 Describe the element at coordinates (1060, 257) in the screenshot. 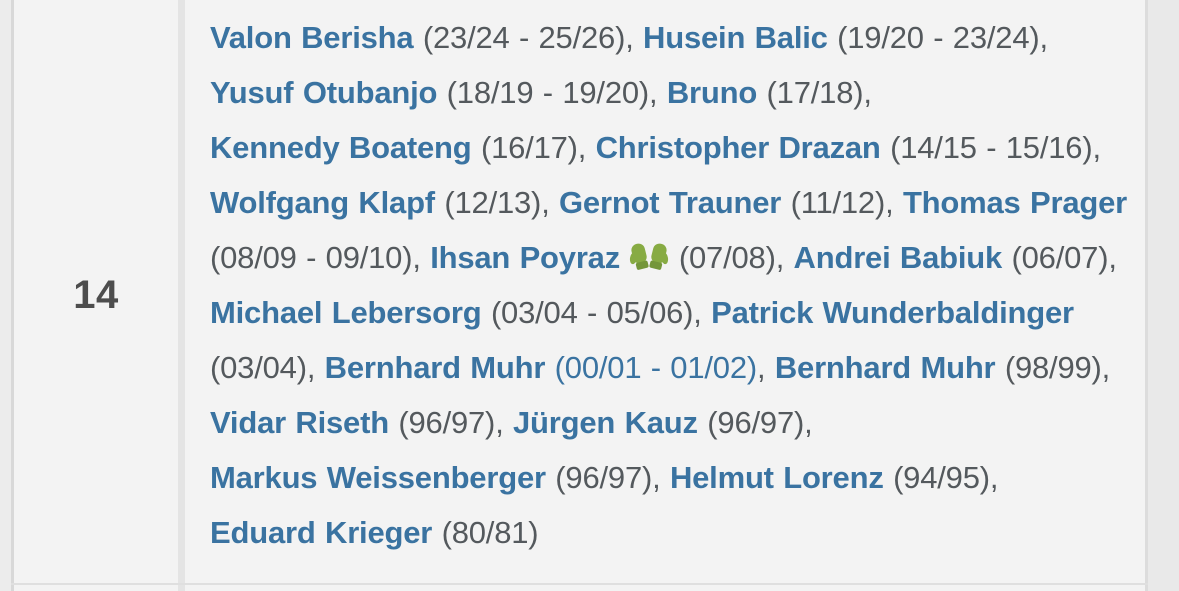

I see `player-years: (06/07)` at that location.